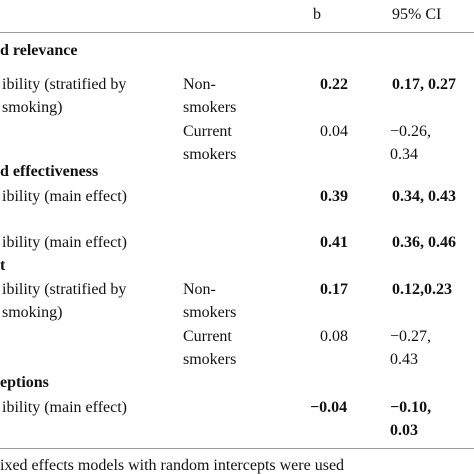 Image resolution: width=474 pixels, height=474 pixels. Describe the element at coordinates (334, 131) in the screenshot. I see `b-value: 0.04` at that location.